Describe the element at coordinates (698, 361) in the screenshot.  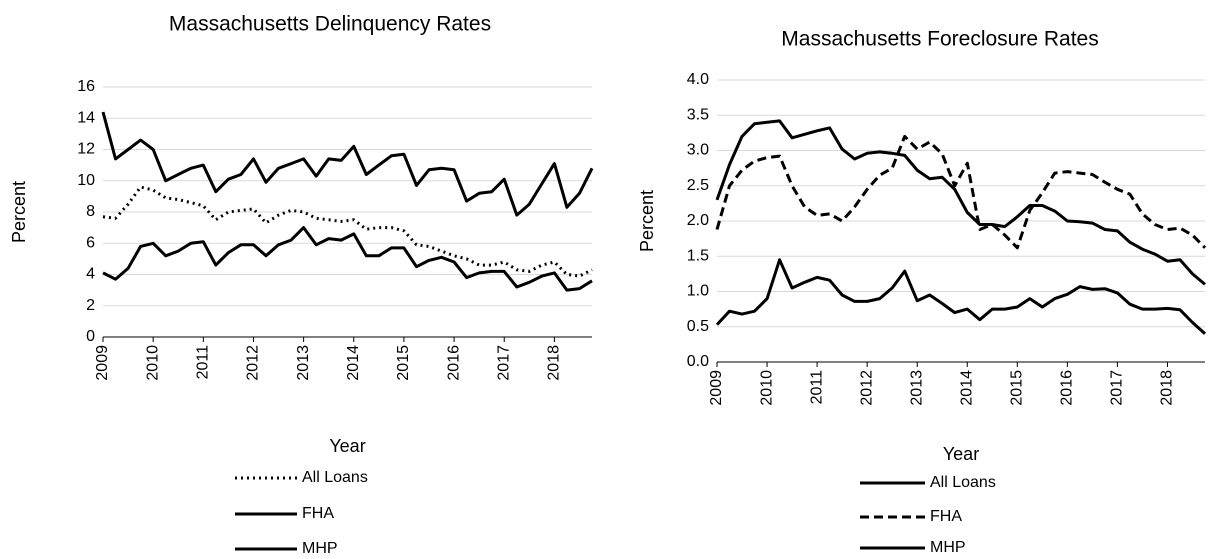
I see `y-tick-label: 0.0` at that location.